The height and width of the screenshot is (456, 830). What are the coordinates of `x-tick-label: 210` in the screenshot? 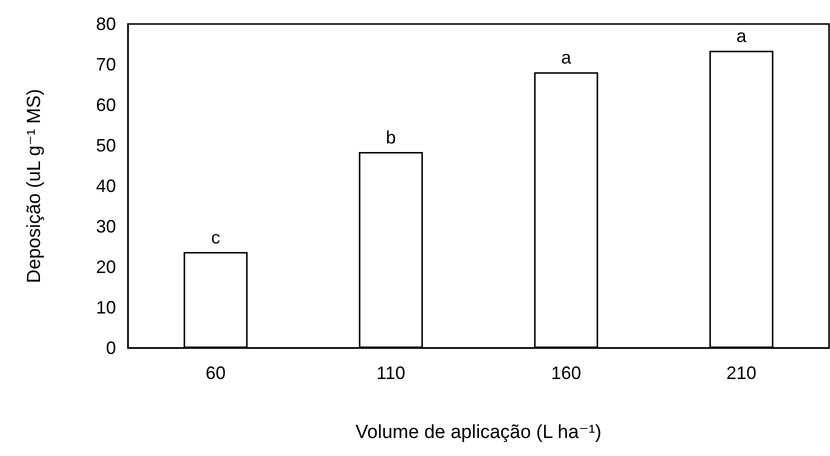 It's located at (741, 373).